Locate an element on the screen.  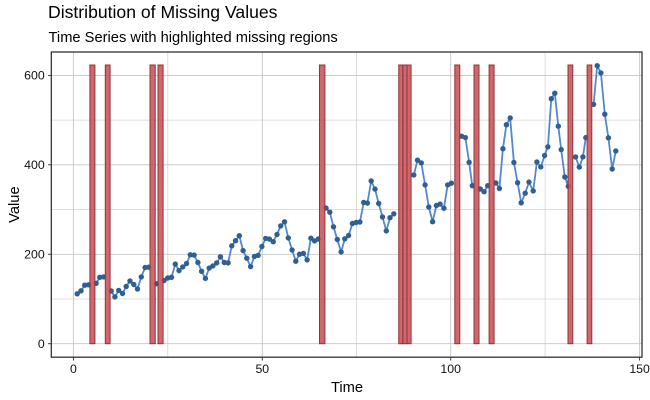
svg-text: 400 is located at coordinates (34, 165).